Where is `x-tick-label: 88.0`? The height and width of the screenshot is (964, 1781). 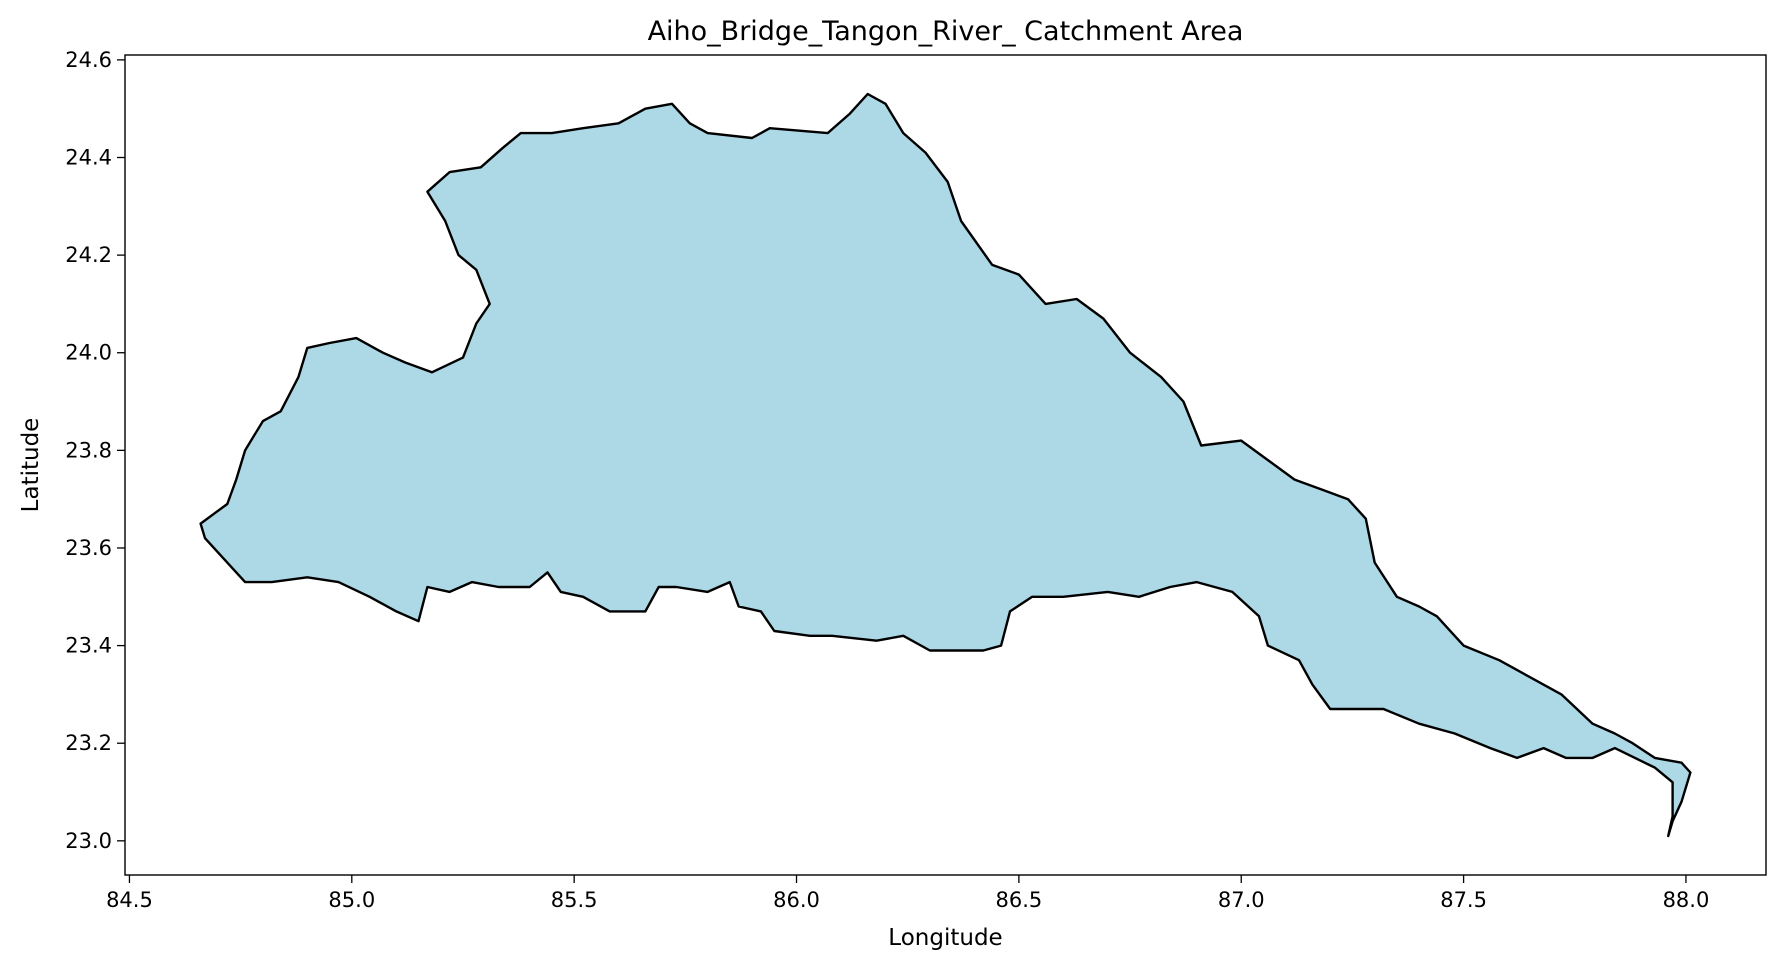
x-tick-label: 88.0 is located at coordinates (1686, 900).